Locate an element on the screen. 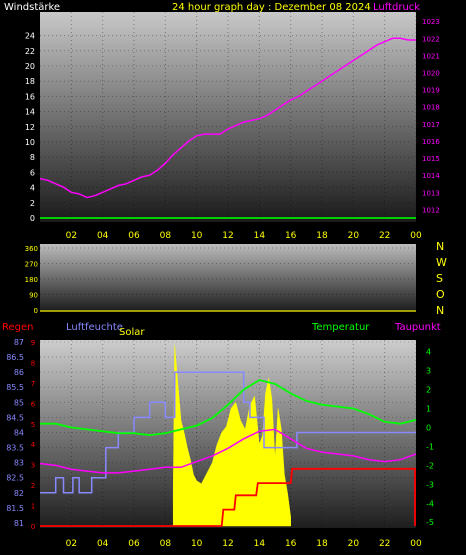 The height and width of the screenshot is (555, 466). middle-left-tick-label: 180 is located at coordinates (31, 280).